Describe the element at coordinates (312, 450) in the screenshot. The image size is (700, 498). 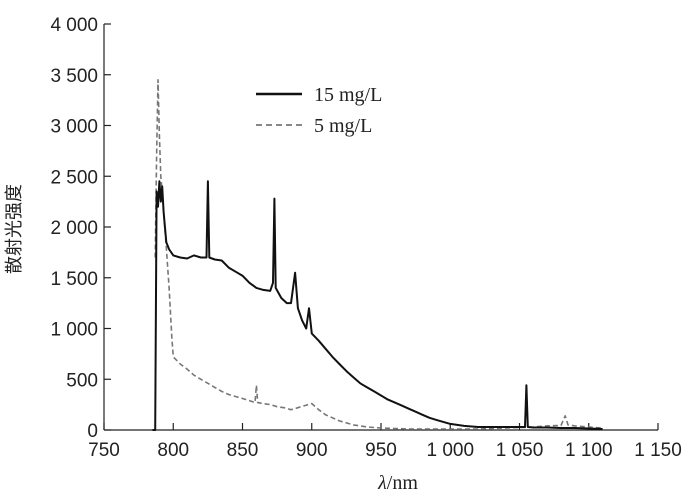
I see `x-tick-label: 900` at that location.